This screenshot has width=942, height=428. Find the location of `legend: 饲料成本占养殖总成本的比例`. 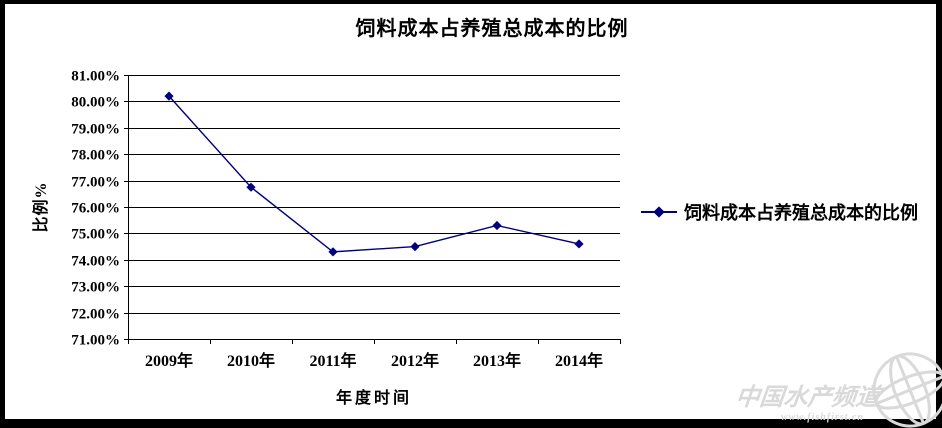

legend: 饲料成本占养殖总成本的比例 is located at coordinates (779, 212).